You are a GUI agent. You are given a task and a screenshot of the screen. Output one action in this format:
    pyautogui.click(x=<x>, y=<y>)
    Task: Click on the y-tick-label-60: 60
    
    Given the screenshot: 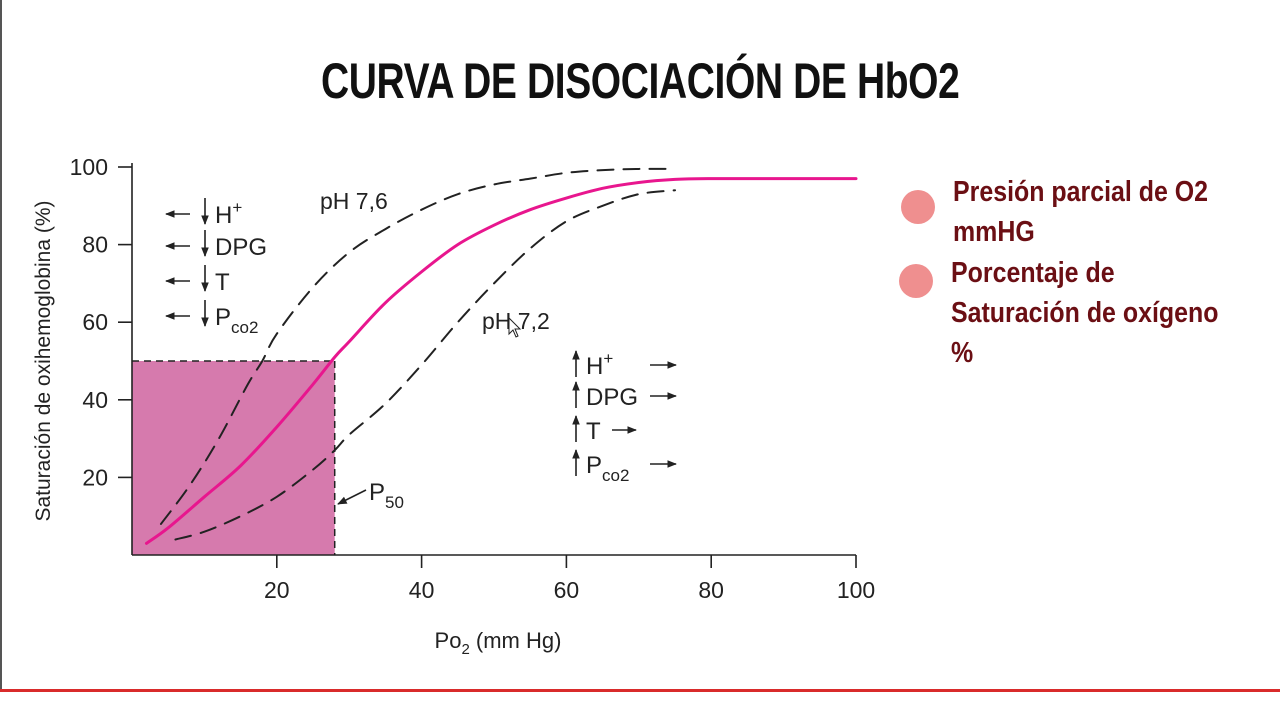 What is the action you would take?
    pyautogui.click(x=95, y=322)
    